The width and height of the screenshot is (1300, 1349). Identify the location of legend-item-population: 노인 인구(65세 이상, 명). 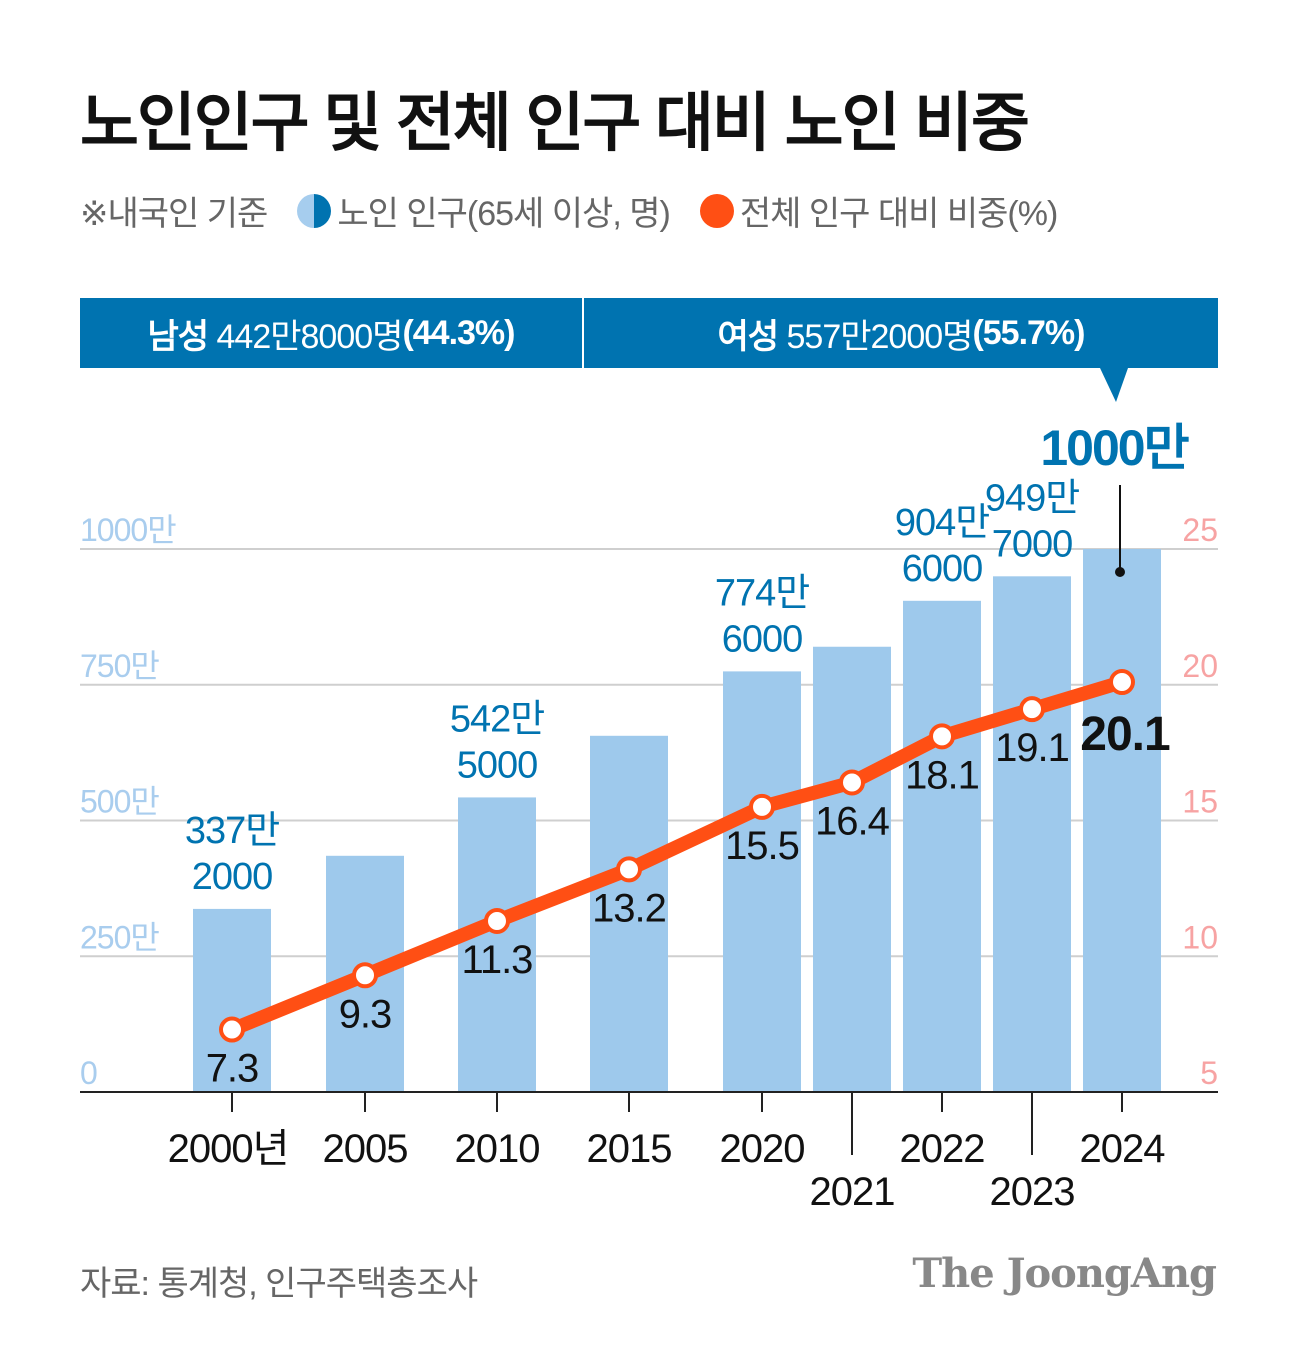
(484, 210).